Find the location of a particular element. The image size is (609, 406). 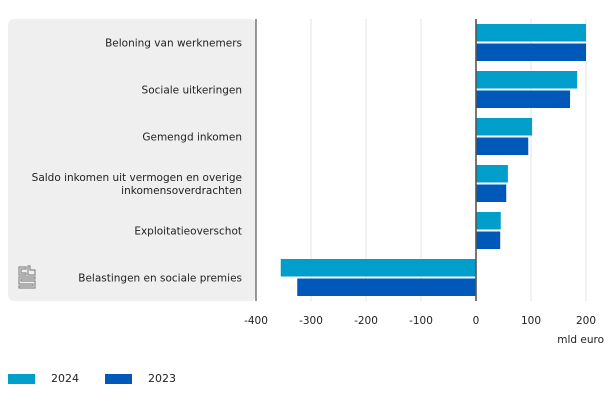

legend-label-2024: 2024 is located at coordinates (65, 378).